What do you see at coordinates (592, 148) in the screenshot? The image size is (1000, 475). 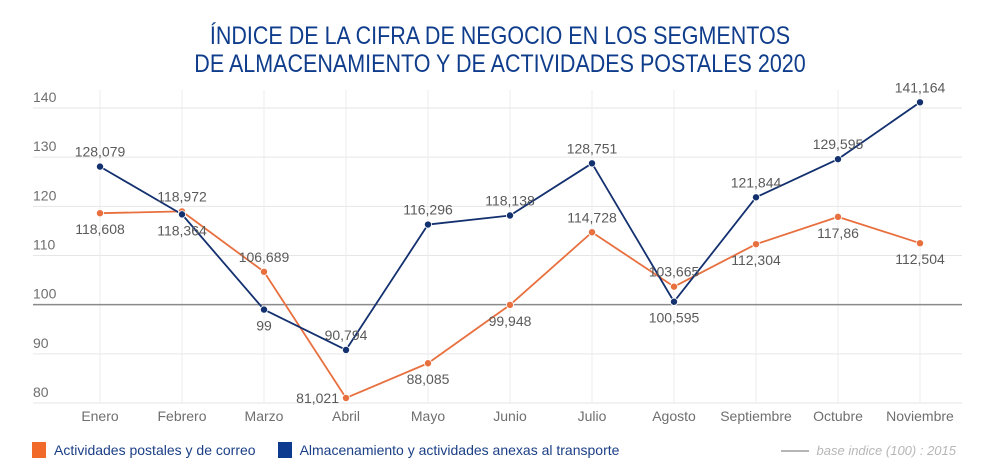 I see `data-label: 128,751` at bounding box center [592, 148].